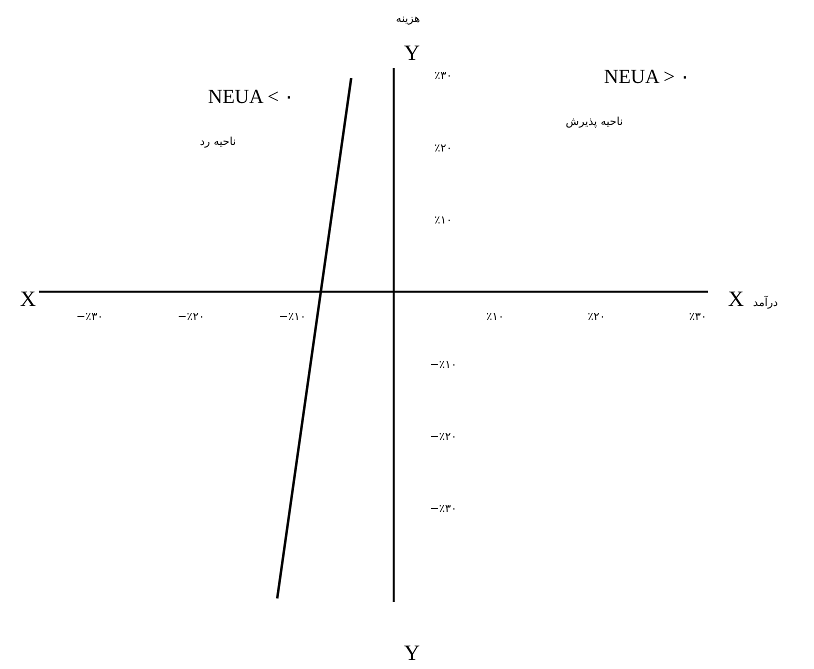 The image size is (814, 669). Describe the element at coordinates (90, 317) in the screenshot. I see `x-tick-label: −٪۳۰` at that location.